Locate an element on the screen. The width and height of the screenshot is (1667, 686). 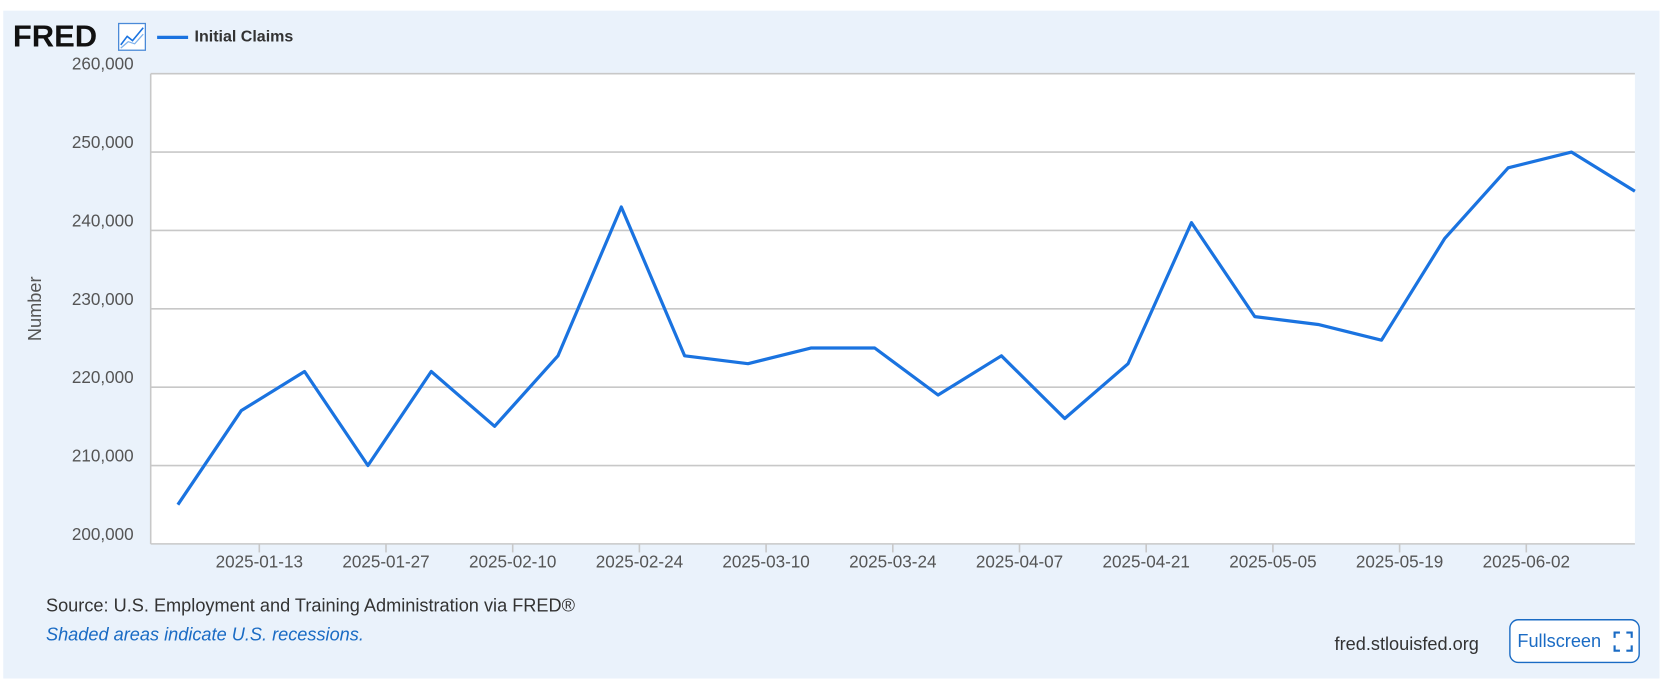
logo: FRED is located at coordinates (55, 36).